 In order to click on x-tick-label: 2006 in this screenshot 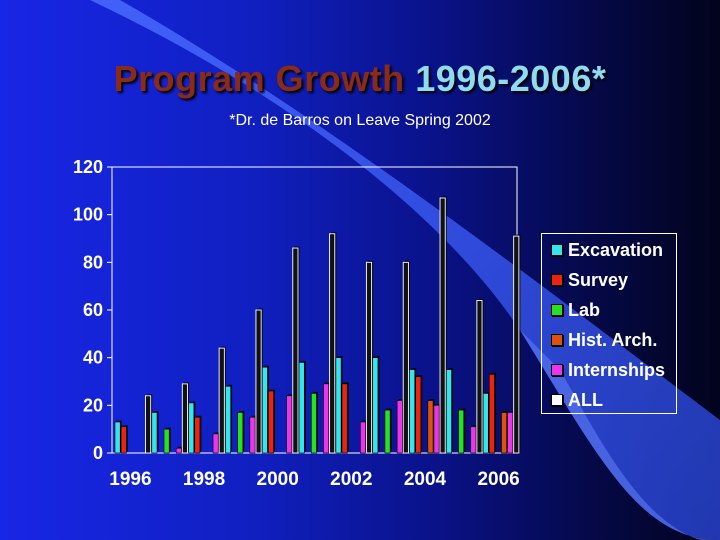, I will do `click(498, 479)`.